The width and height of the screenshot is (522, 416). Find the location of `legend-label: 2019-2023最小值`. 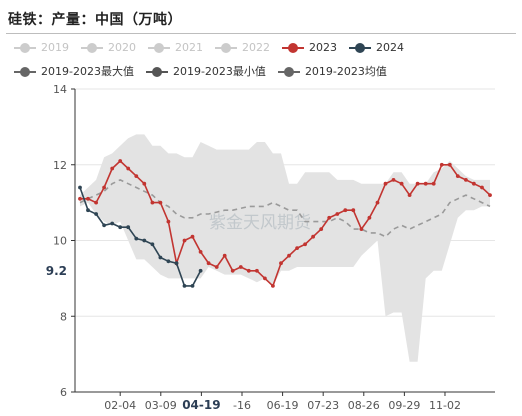

legend-label: 2019-2023最小值 is located at coordinates (219, 71).